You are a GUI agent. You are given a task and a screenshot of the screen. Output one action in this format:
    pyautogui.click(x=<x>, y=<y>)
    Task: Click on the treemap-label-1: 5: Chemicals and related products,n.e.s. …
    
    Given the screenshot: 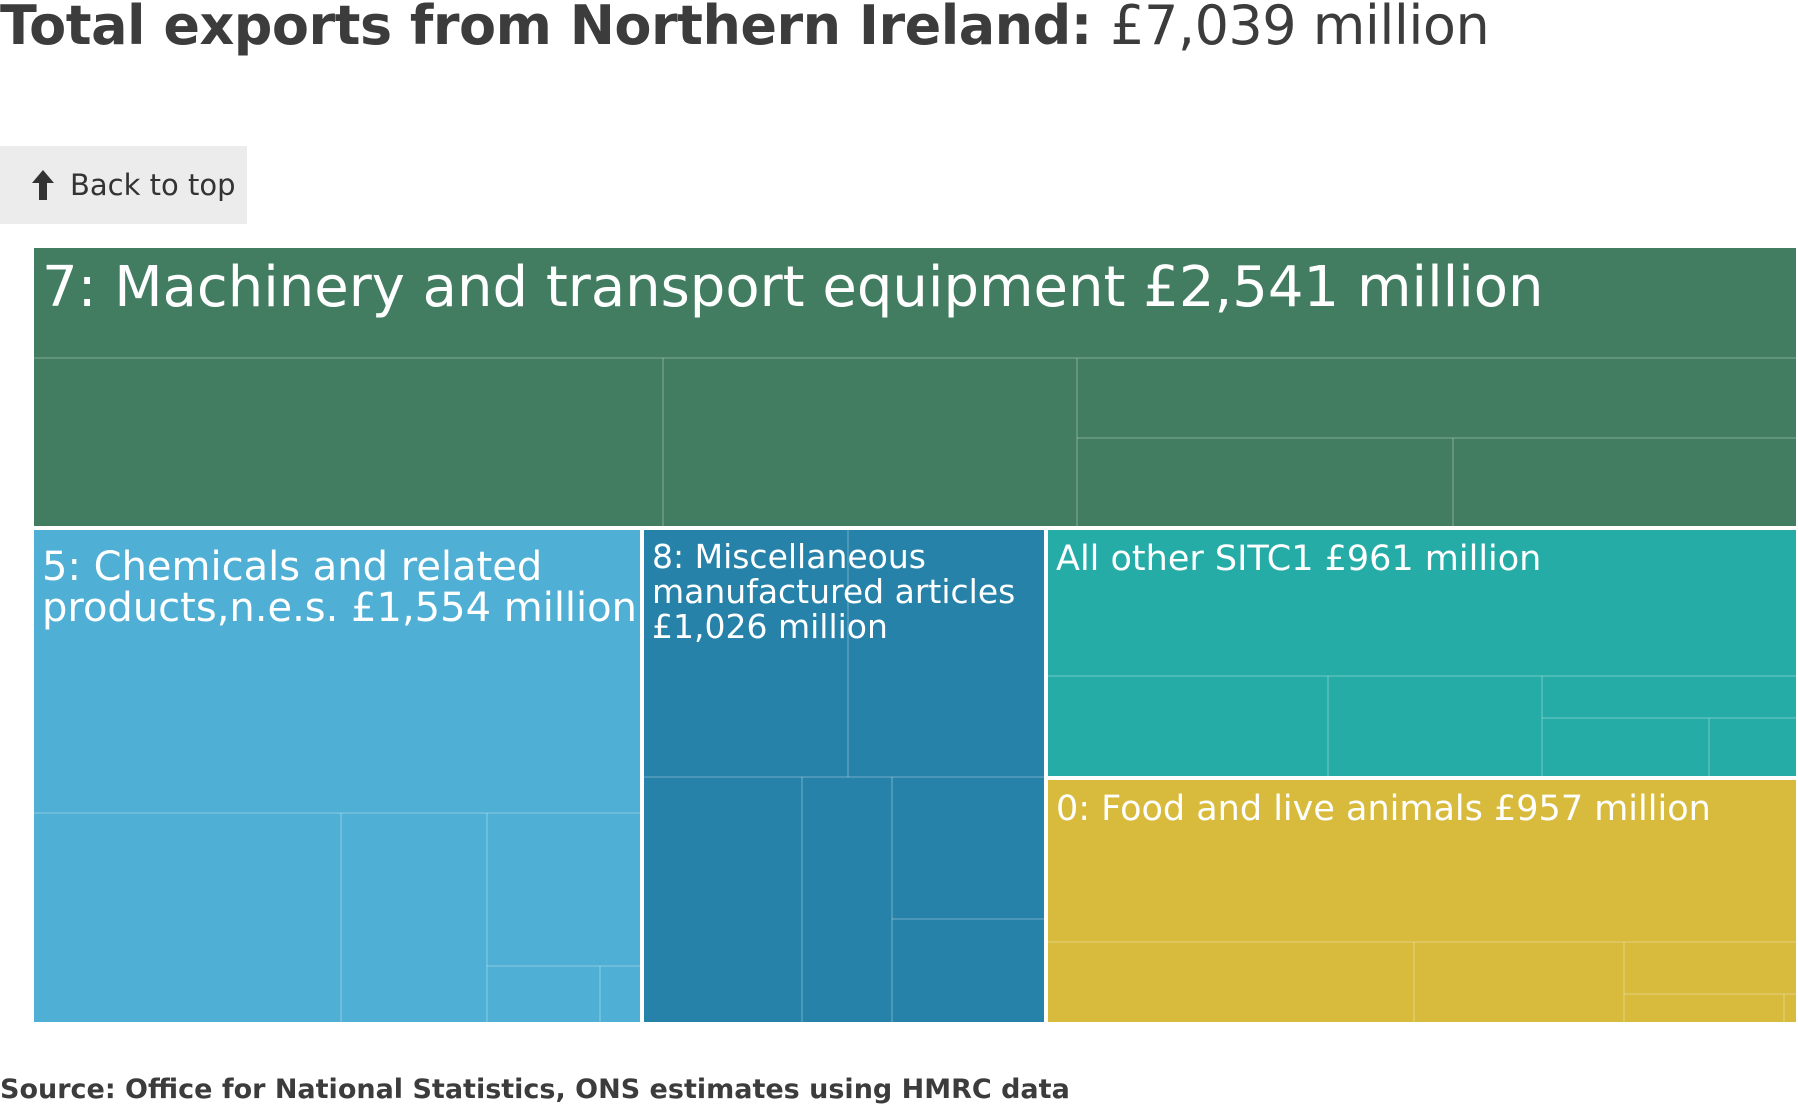 What is the action you would take?
    pyautogui.click(x=339, y=587)
    